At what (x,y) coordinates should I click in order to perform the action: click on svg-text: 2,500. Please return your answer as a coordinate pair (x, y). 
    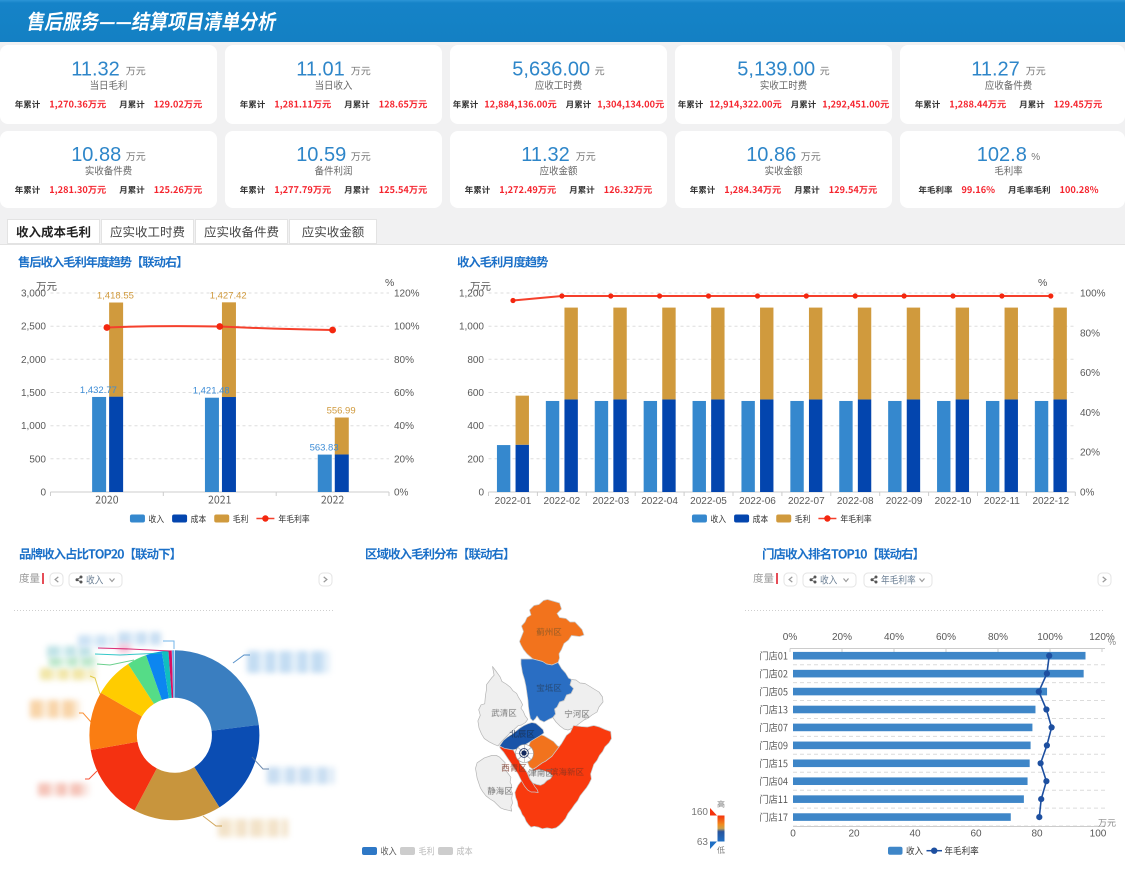
    Looking at the image, I should click on (33, 327).